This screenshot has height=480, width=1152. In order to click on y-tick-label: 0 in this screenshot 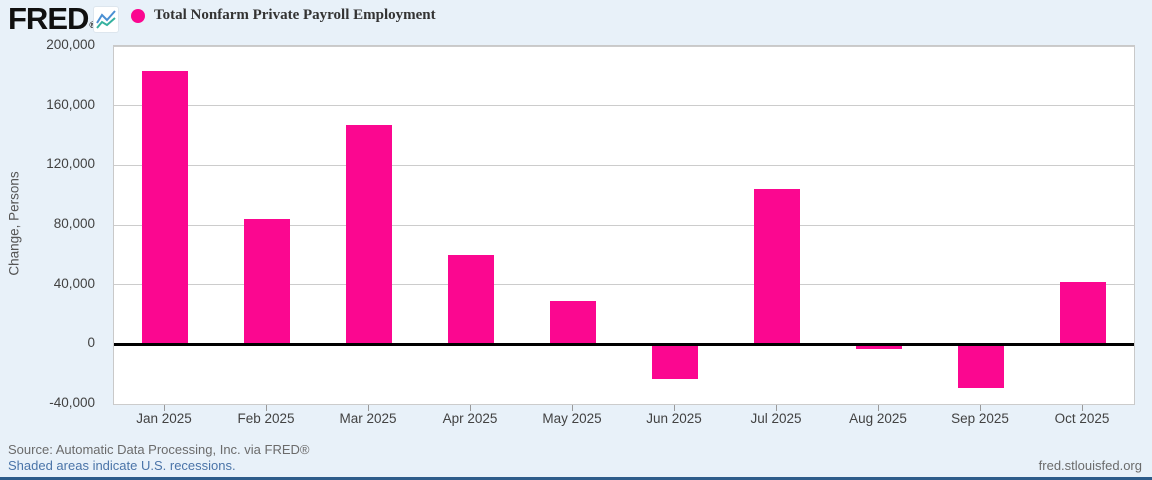, I will do `click(91, 343)`.